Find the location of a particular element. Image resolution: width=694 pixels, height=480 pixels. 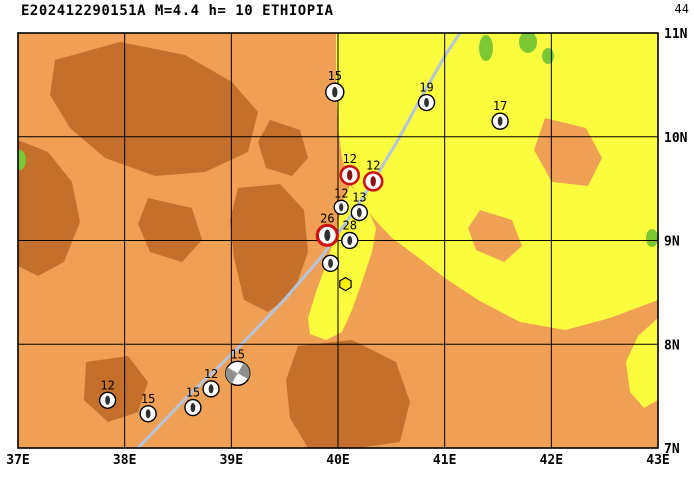

axis-tick-label-x: 42E is located at coordinates (551, 460).